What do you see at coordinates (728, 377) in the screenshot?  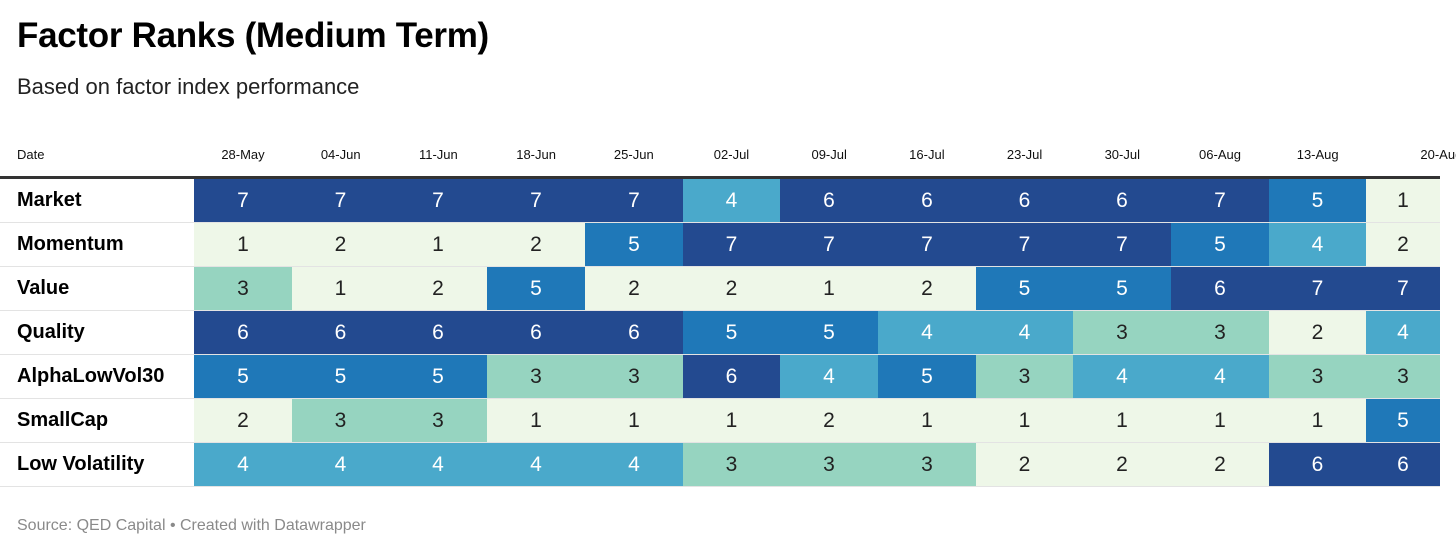 I see `heatmap-row: AlphaLowVol30 5 5 5 3 3 6 4 5 3 4 4 3 3` at bounding box center [728, 377].